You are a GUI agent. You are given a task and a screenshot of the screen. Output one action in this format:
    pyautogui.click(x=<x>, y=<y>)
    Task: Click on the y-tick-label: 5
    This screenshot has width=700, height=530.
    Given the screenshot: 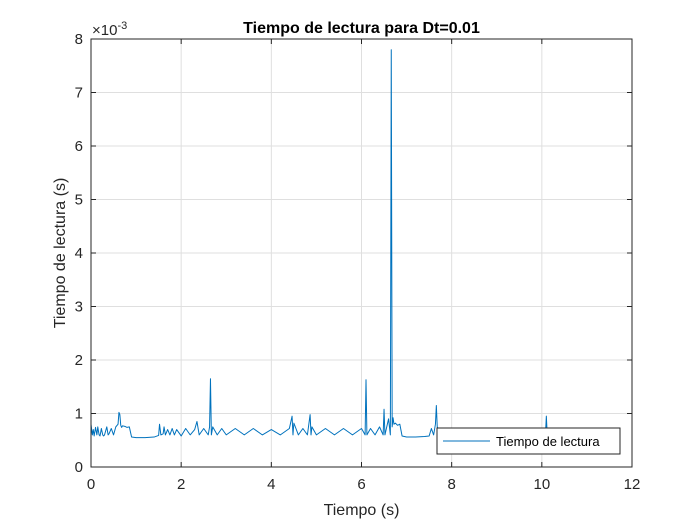 What is the action you would take?
    pyautogui.click(x=79, y=200)
    